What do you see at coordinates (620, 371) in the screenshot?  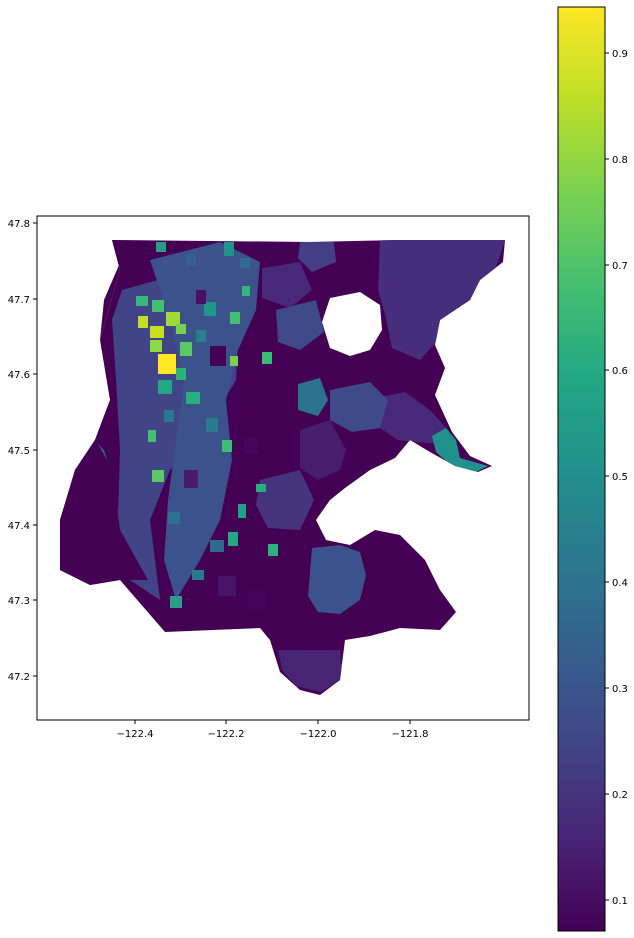 I see `colorbar-tick-label: 0.6` at bounding box center [620, 371].